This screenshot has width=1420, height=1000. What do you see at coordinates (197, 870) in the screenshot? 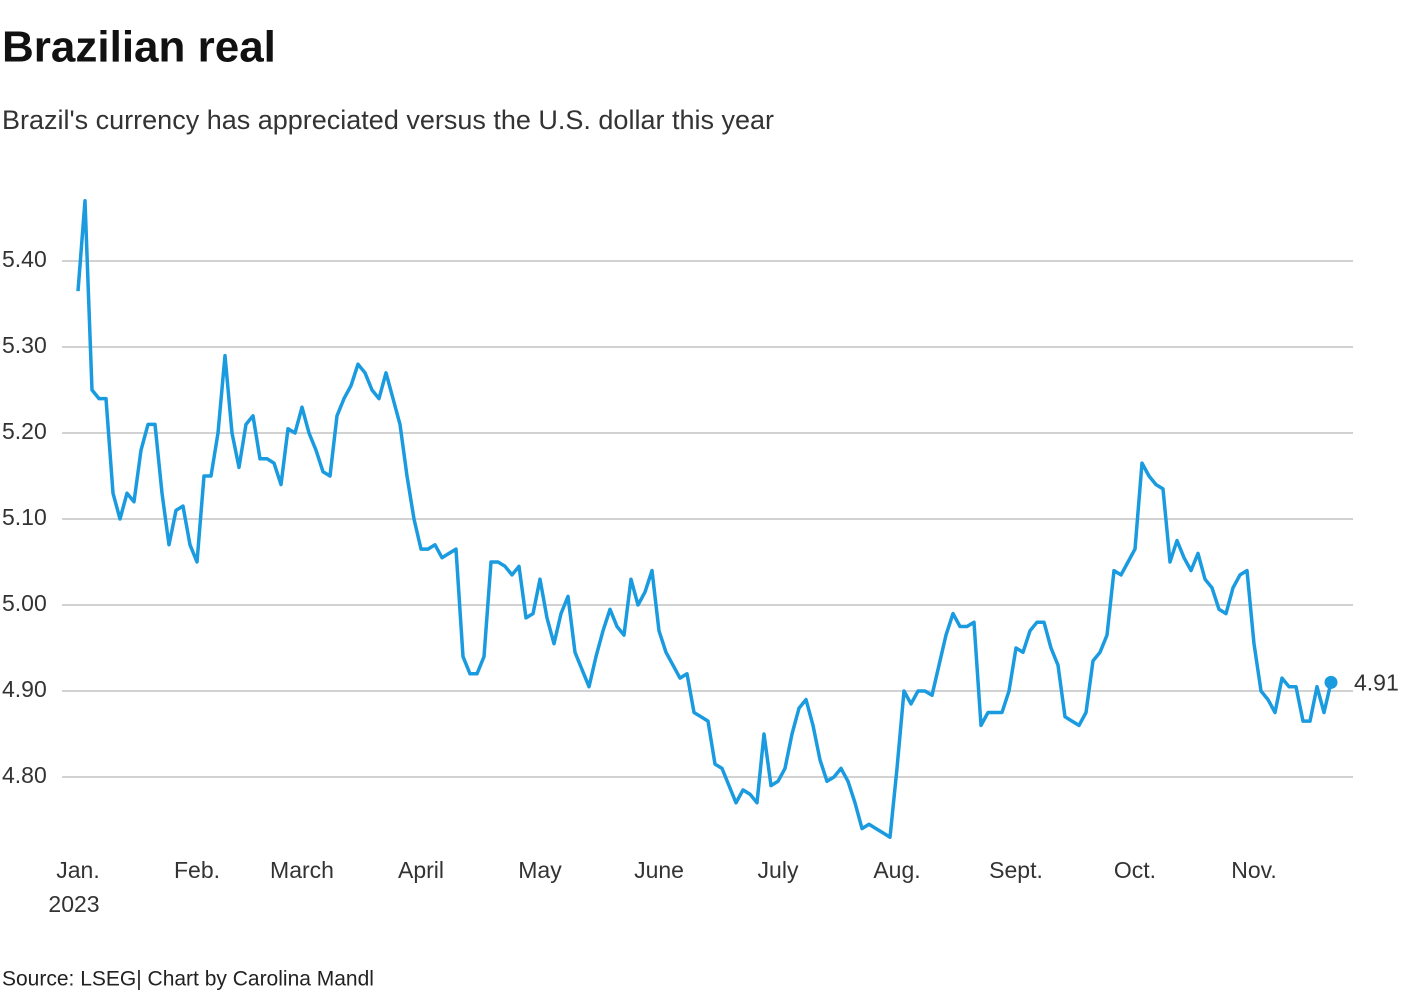
I see `x-tick-label: Feb.` at bounding box center [197, 870].